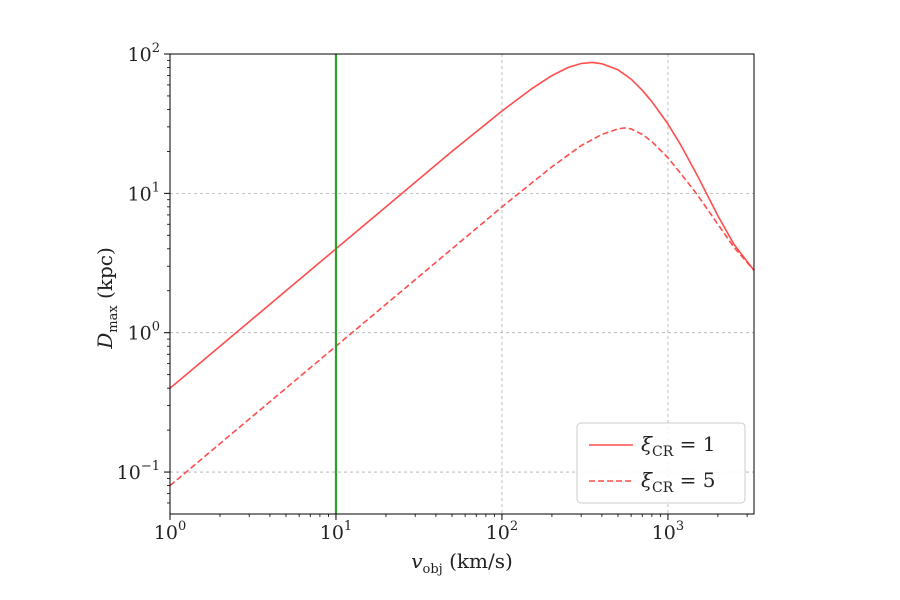 The image size is (900, 600). Describe the element at coordinates (668, 531) in the screenshot. I see `x-tick-label: 10³` at that location.